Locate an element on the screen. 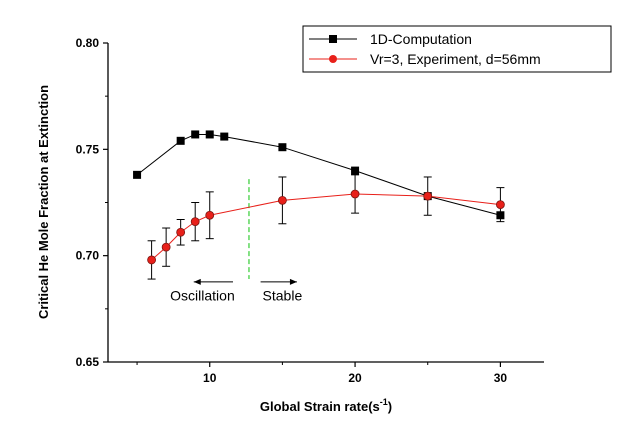 Image resolution: width=623 pixels, height=433 pixels. x-tick-label-0: 10 is located at coordinates (210, 378).